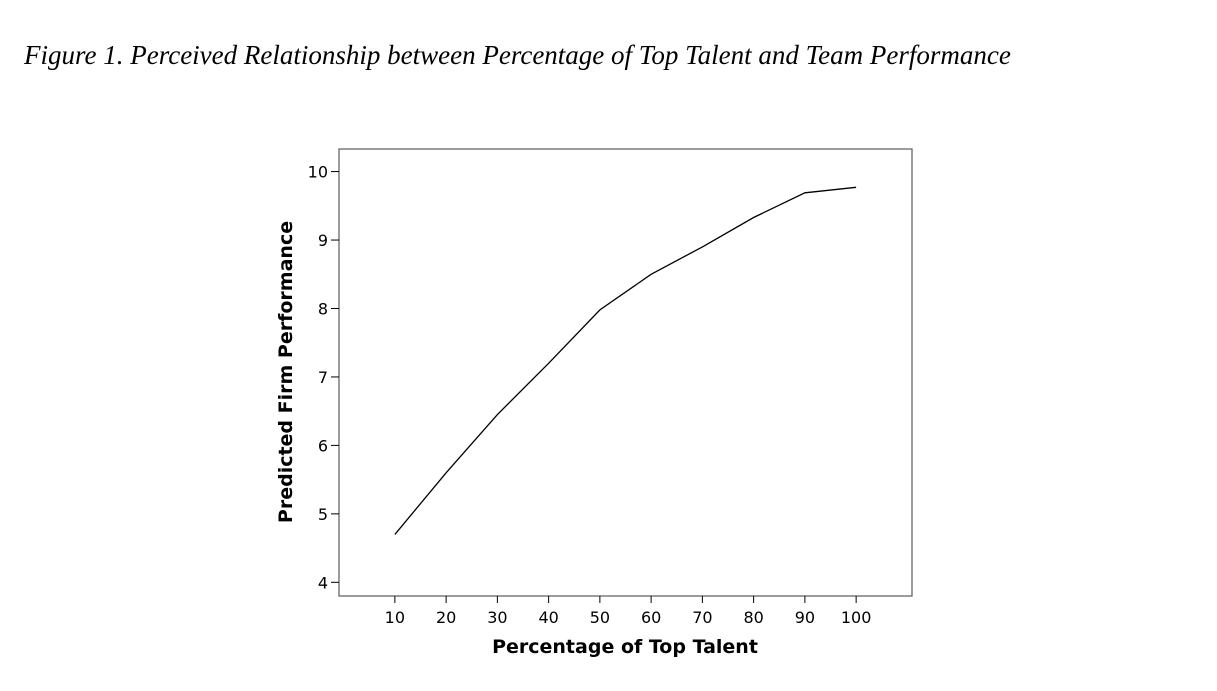 The height and width of the screenshot is (691, 1217). What do you see at coordinates (497, 617) in the screenshot?
I see `x-tick-label: 30` at bounding box center [497, 617].